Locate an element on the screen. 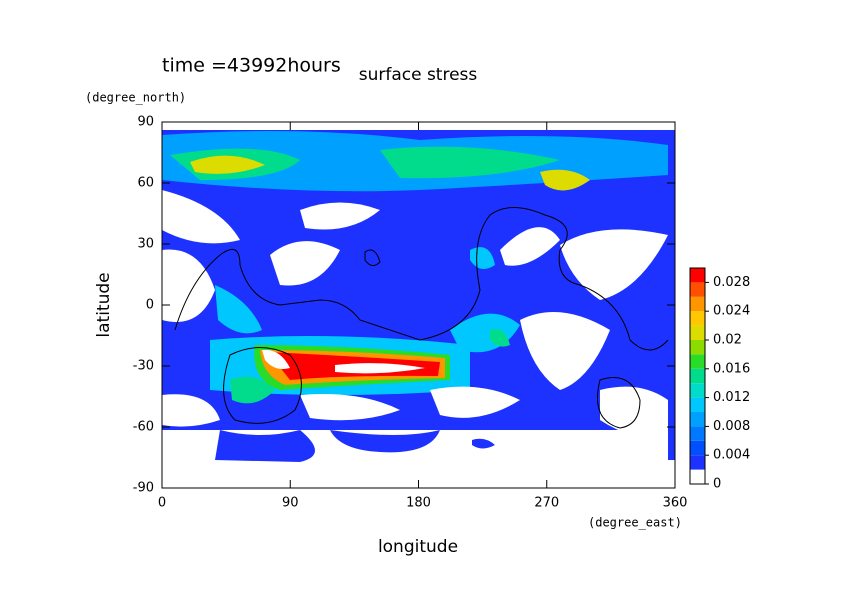 The width and height of the screenshot is (842, 595). y-tick-label: 60 is located at coordinates (145, 183).